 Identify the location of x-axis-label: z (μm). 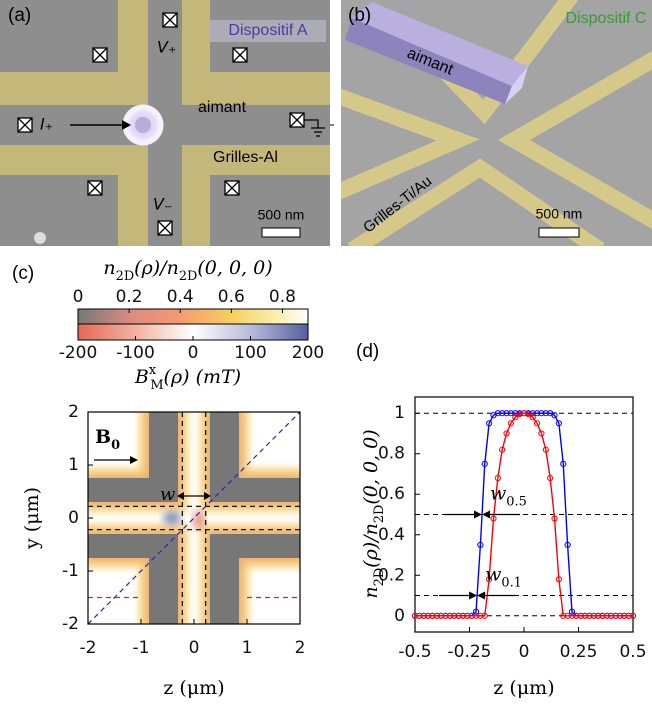
(193, 688).